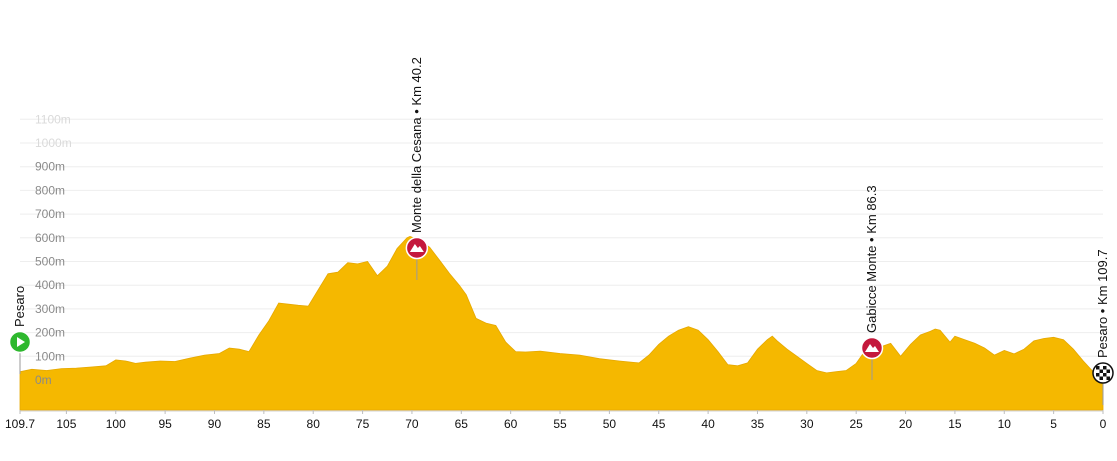 This screenshot has width=1117, height=461. What do you see at coordinates (1005, 424) in the screenshot?
I see `x-tick-label: 10` at bounding box center [1005, 424].